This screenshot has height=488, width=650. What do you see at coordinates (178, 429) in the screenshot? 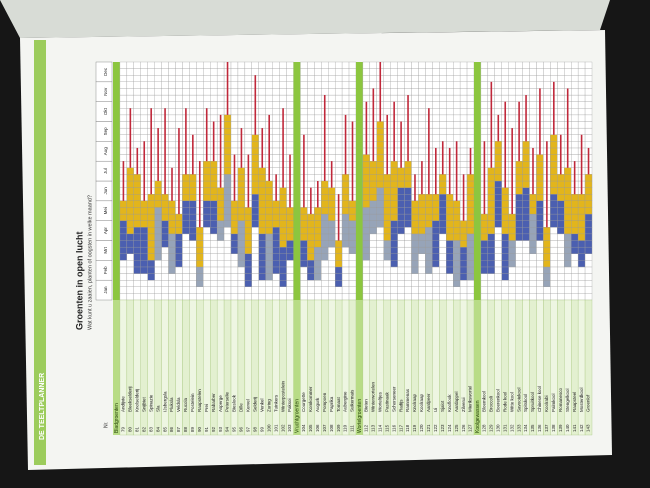
I see `row-number: 87` at bounding box center [178, 429].